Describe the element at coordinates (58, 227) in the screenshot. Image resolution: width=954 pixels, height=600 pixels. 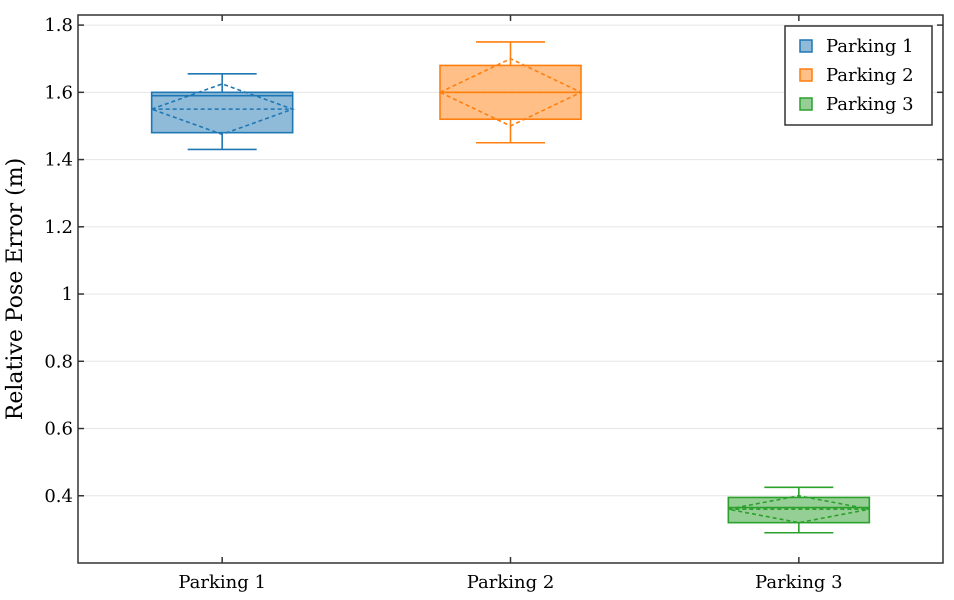
I see `y-tick-label: 1.2` at that location.